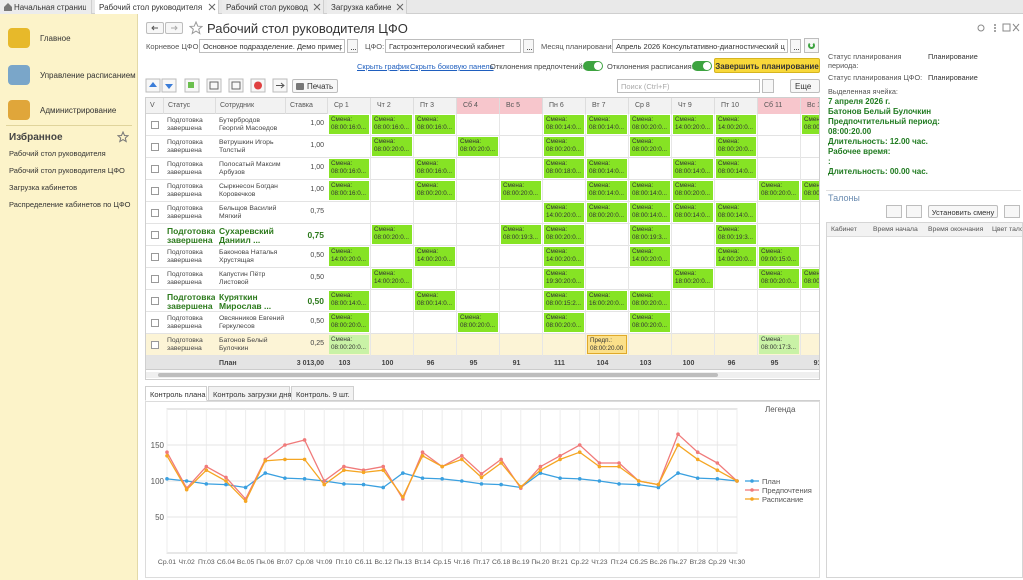 This screenshot has width=1023, height=580. I want to click on calendar-edit, so click(236, 85).